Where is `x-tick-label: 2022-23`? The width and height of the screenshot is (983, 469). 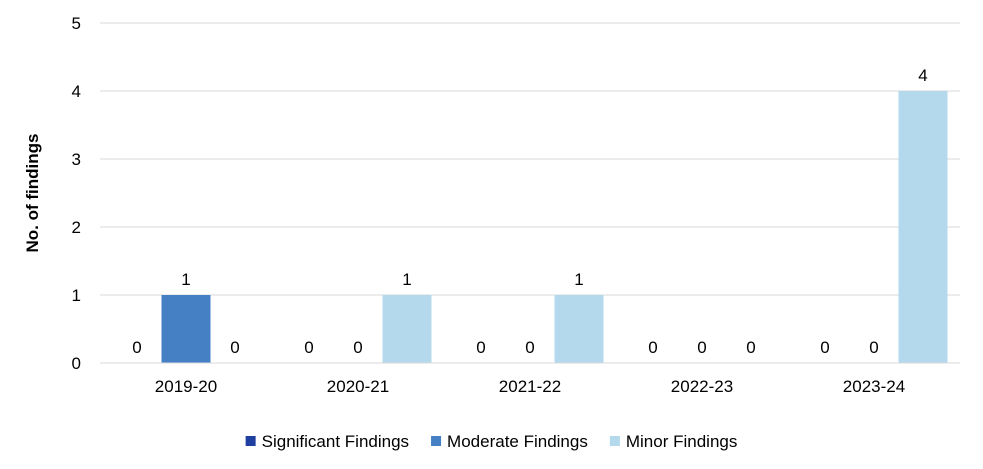
x-tick-label: 2022-23 is located at coordinates (702, 386).